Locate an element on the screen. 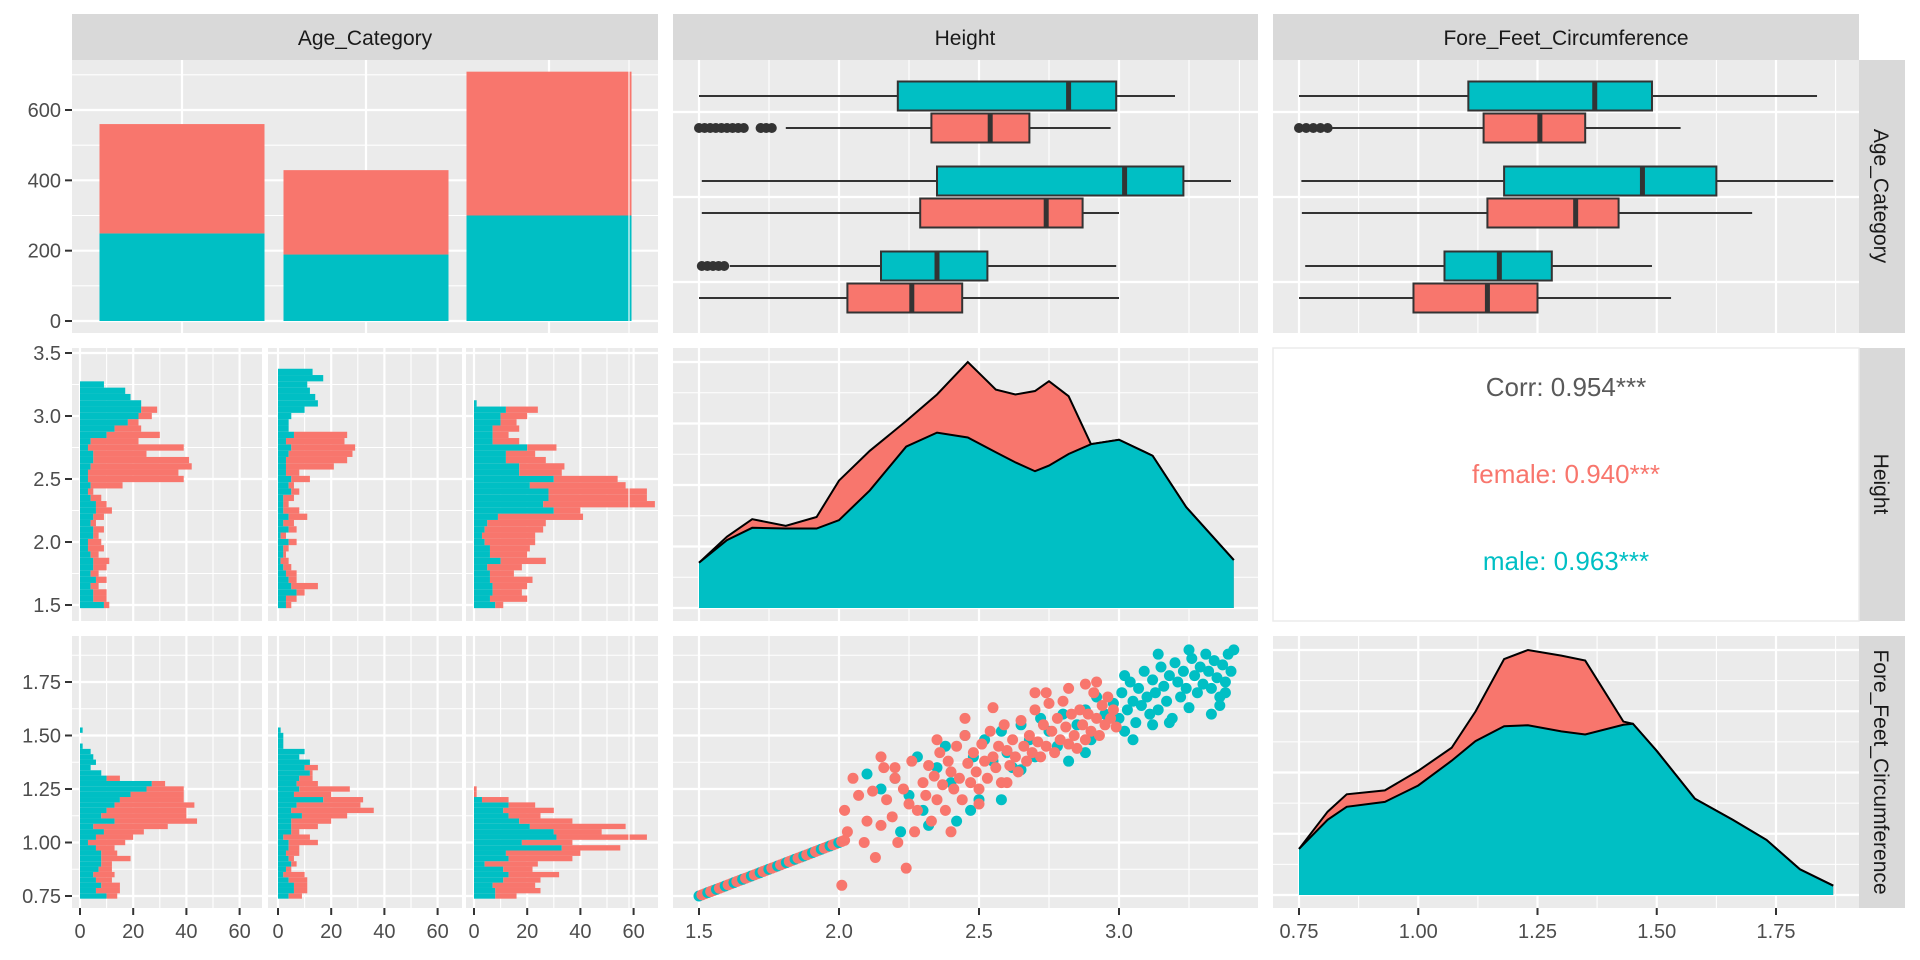 This screenshot has height=960, width=1920. x-tick-label-height: 1.5 is located at coordinates (699, 932).